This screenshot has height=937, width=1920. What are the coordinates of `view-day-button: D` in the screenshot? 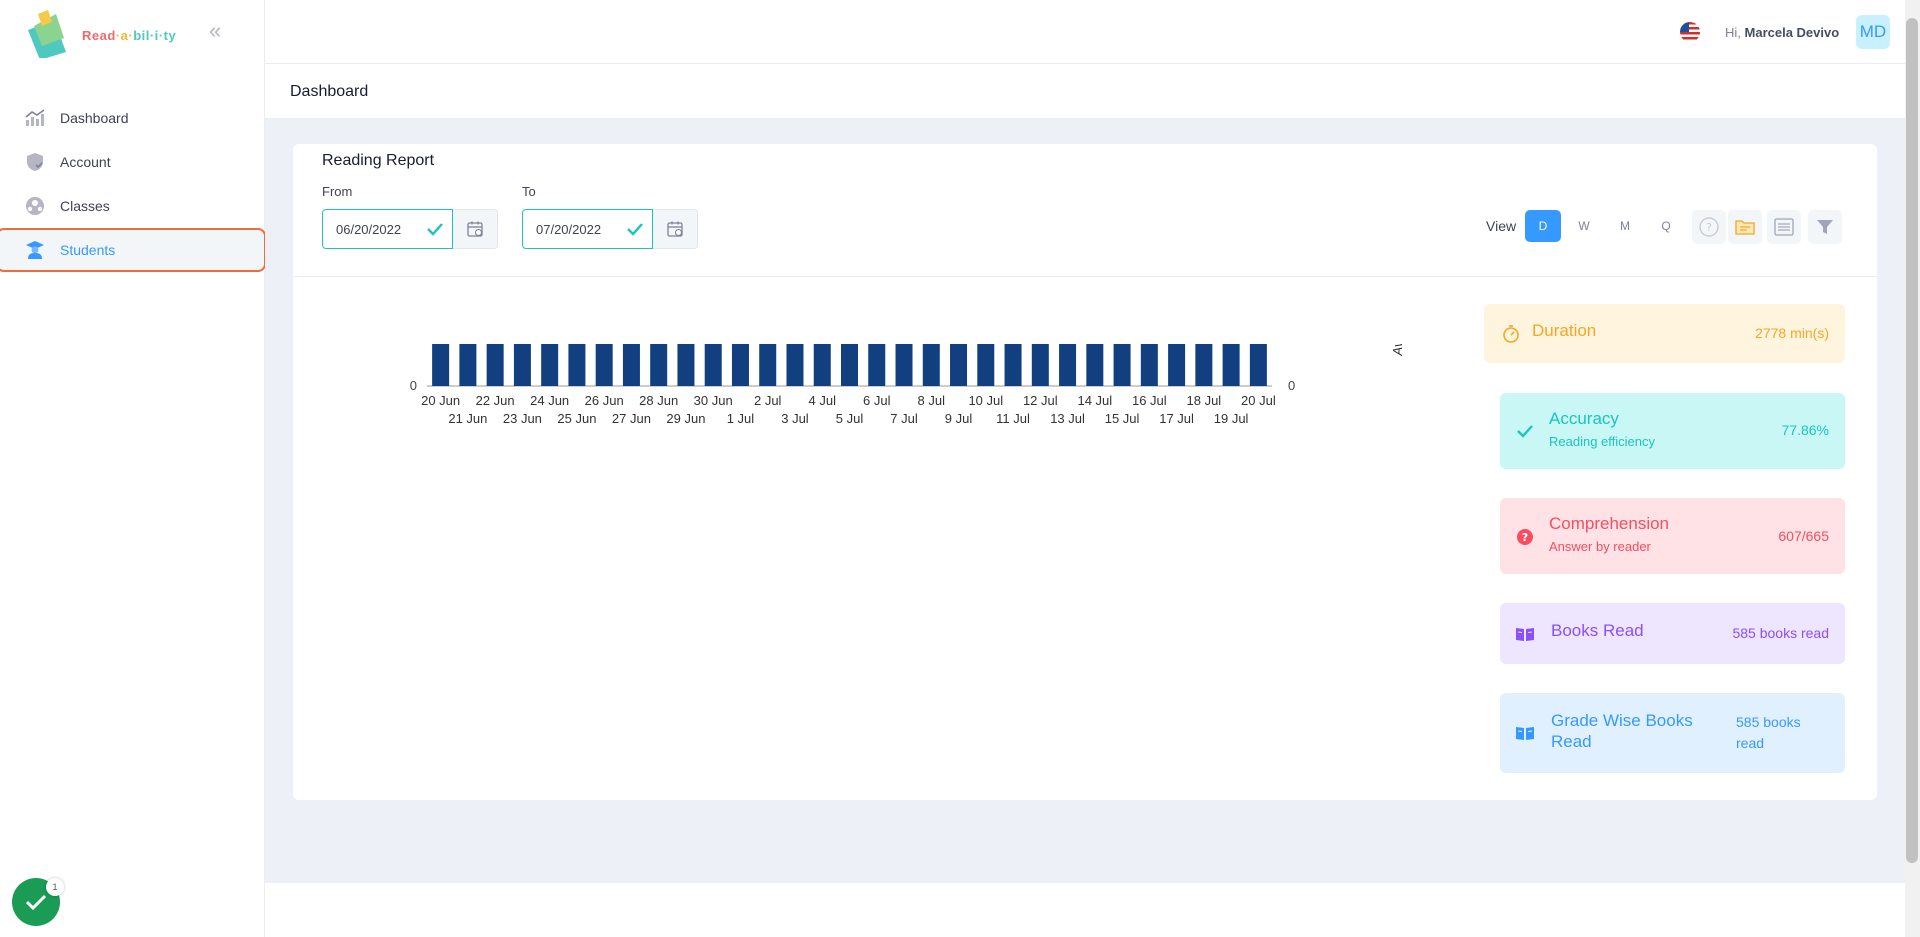 It's located at (1543, 226).